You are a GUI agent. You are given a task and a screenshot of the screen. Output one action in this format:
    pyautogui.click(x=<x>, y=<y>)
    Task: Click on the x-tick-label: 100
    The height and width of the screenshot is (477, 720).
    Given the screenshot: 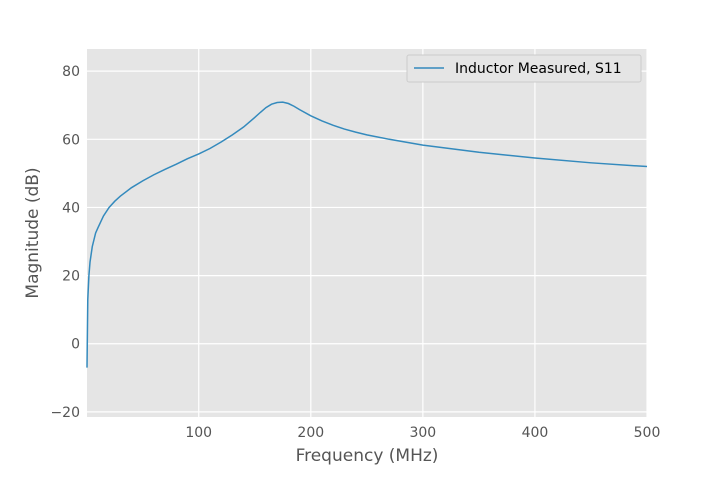 What is the action you would take?
    pyautogui.click(x=198, y=433)
    